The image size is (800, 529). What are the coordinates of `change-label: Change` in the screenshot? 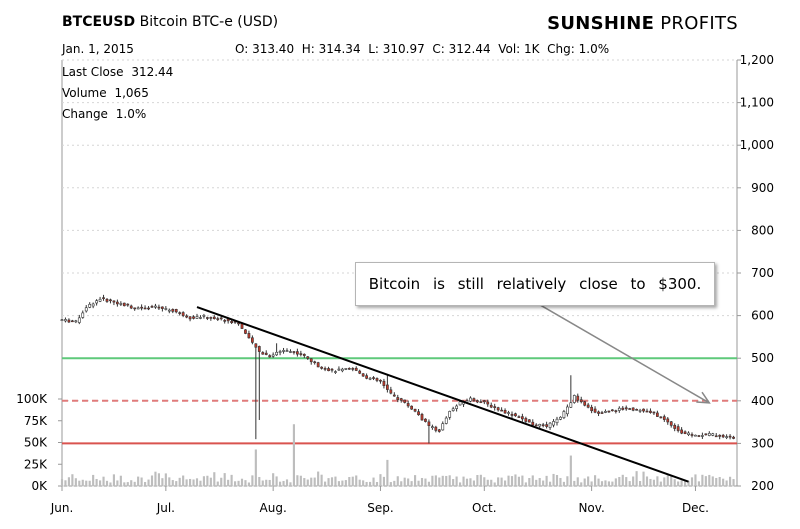 It's located at (85, 114).